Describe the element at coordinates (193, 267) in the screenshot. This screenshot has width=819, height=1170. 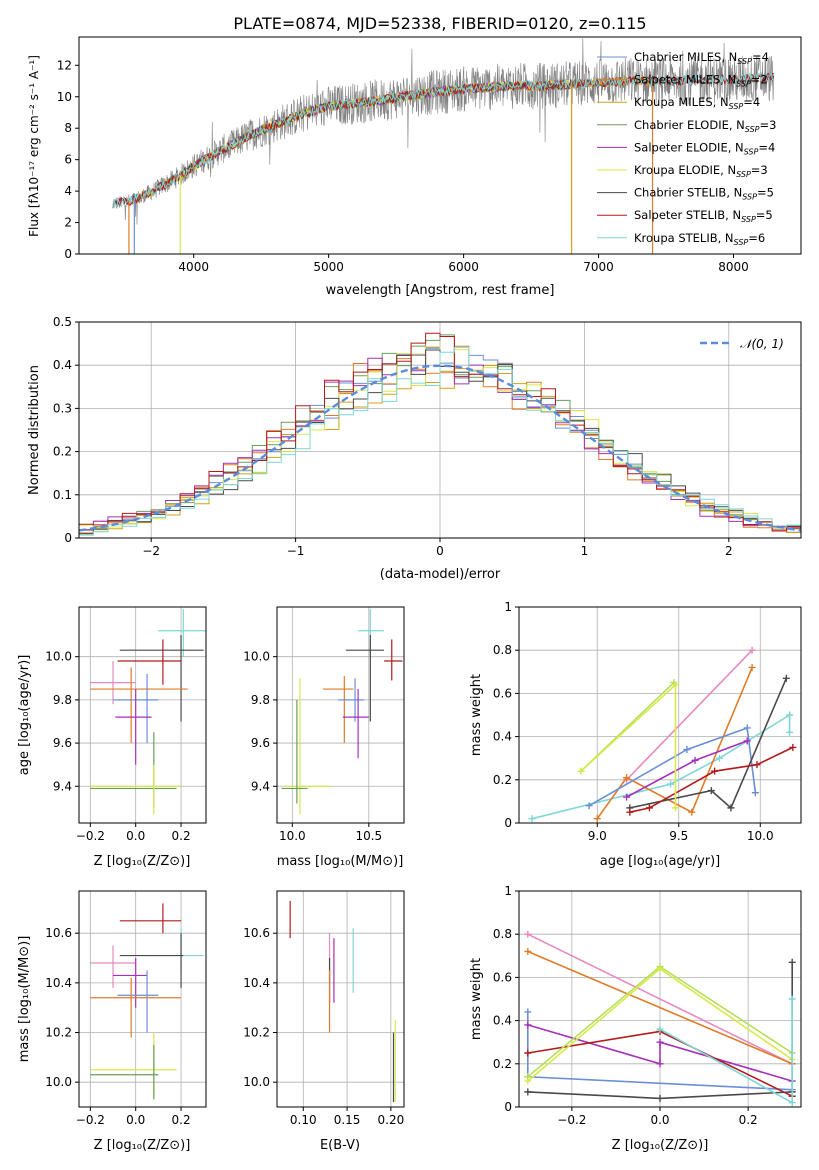
I see `x-tick-label: 4000` at that location.